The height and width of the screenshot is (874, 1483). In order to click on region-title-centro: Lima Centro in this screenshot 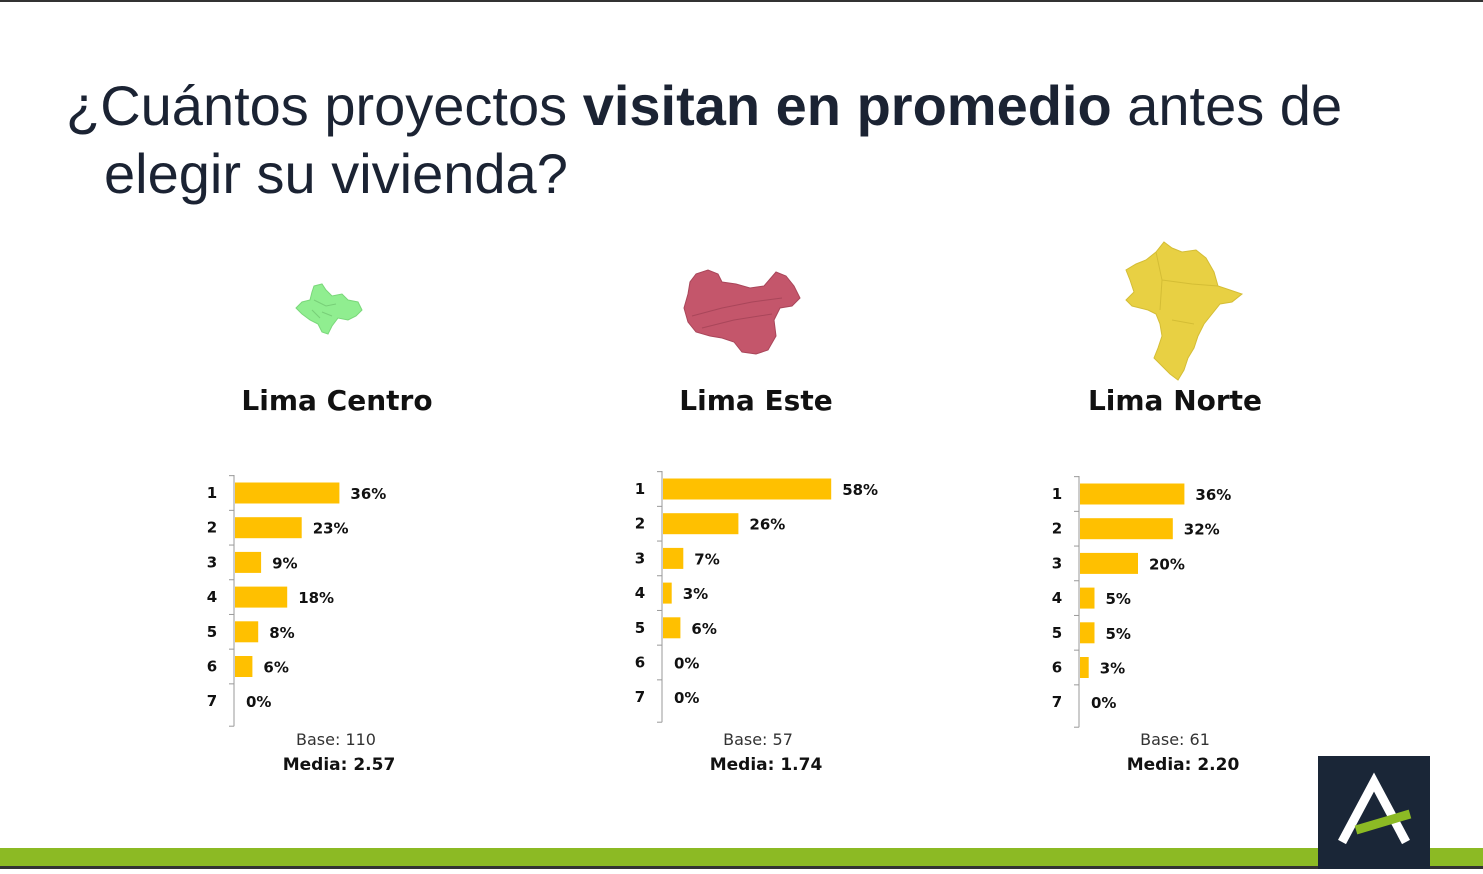, I will do `click(337, 400)`.